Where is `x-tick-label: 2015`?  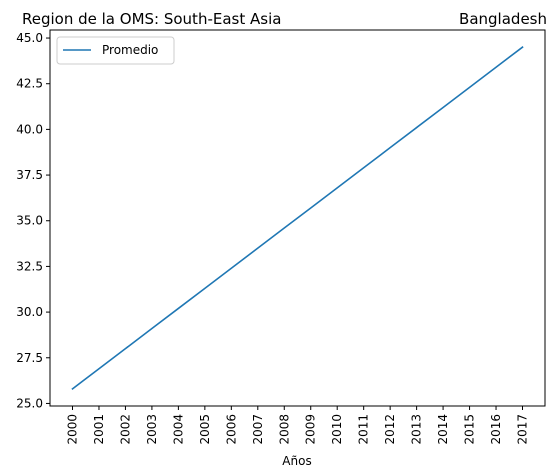
x-tick-label: 2015 is located at coordinates (470, 429).